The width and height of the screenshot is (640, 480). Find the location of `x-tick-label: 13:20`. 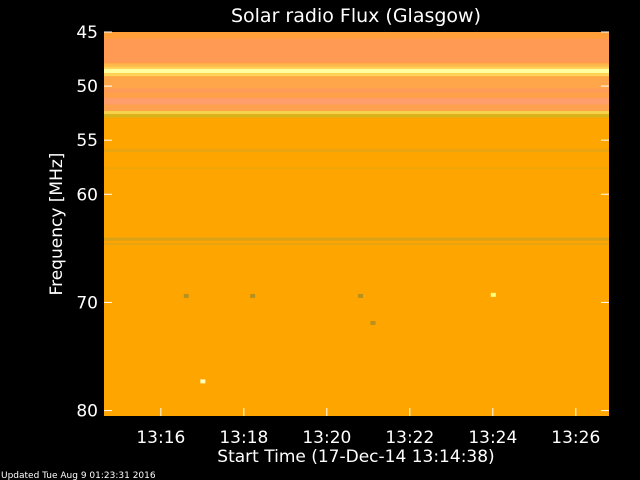

x-tick-label: 13:20 is located at coordinates (326, 438).